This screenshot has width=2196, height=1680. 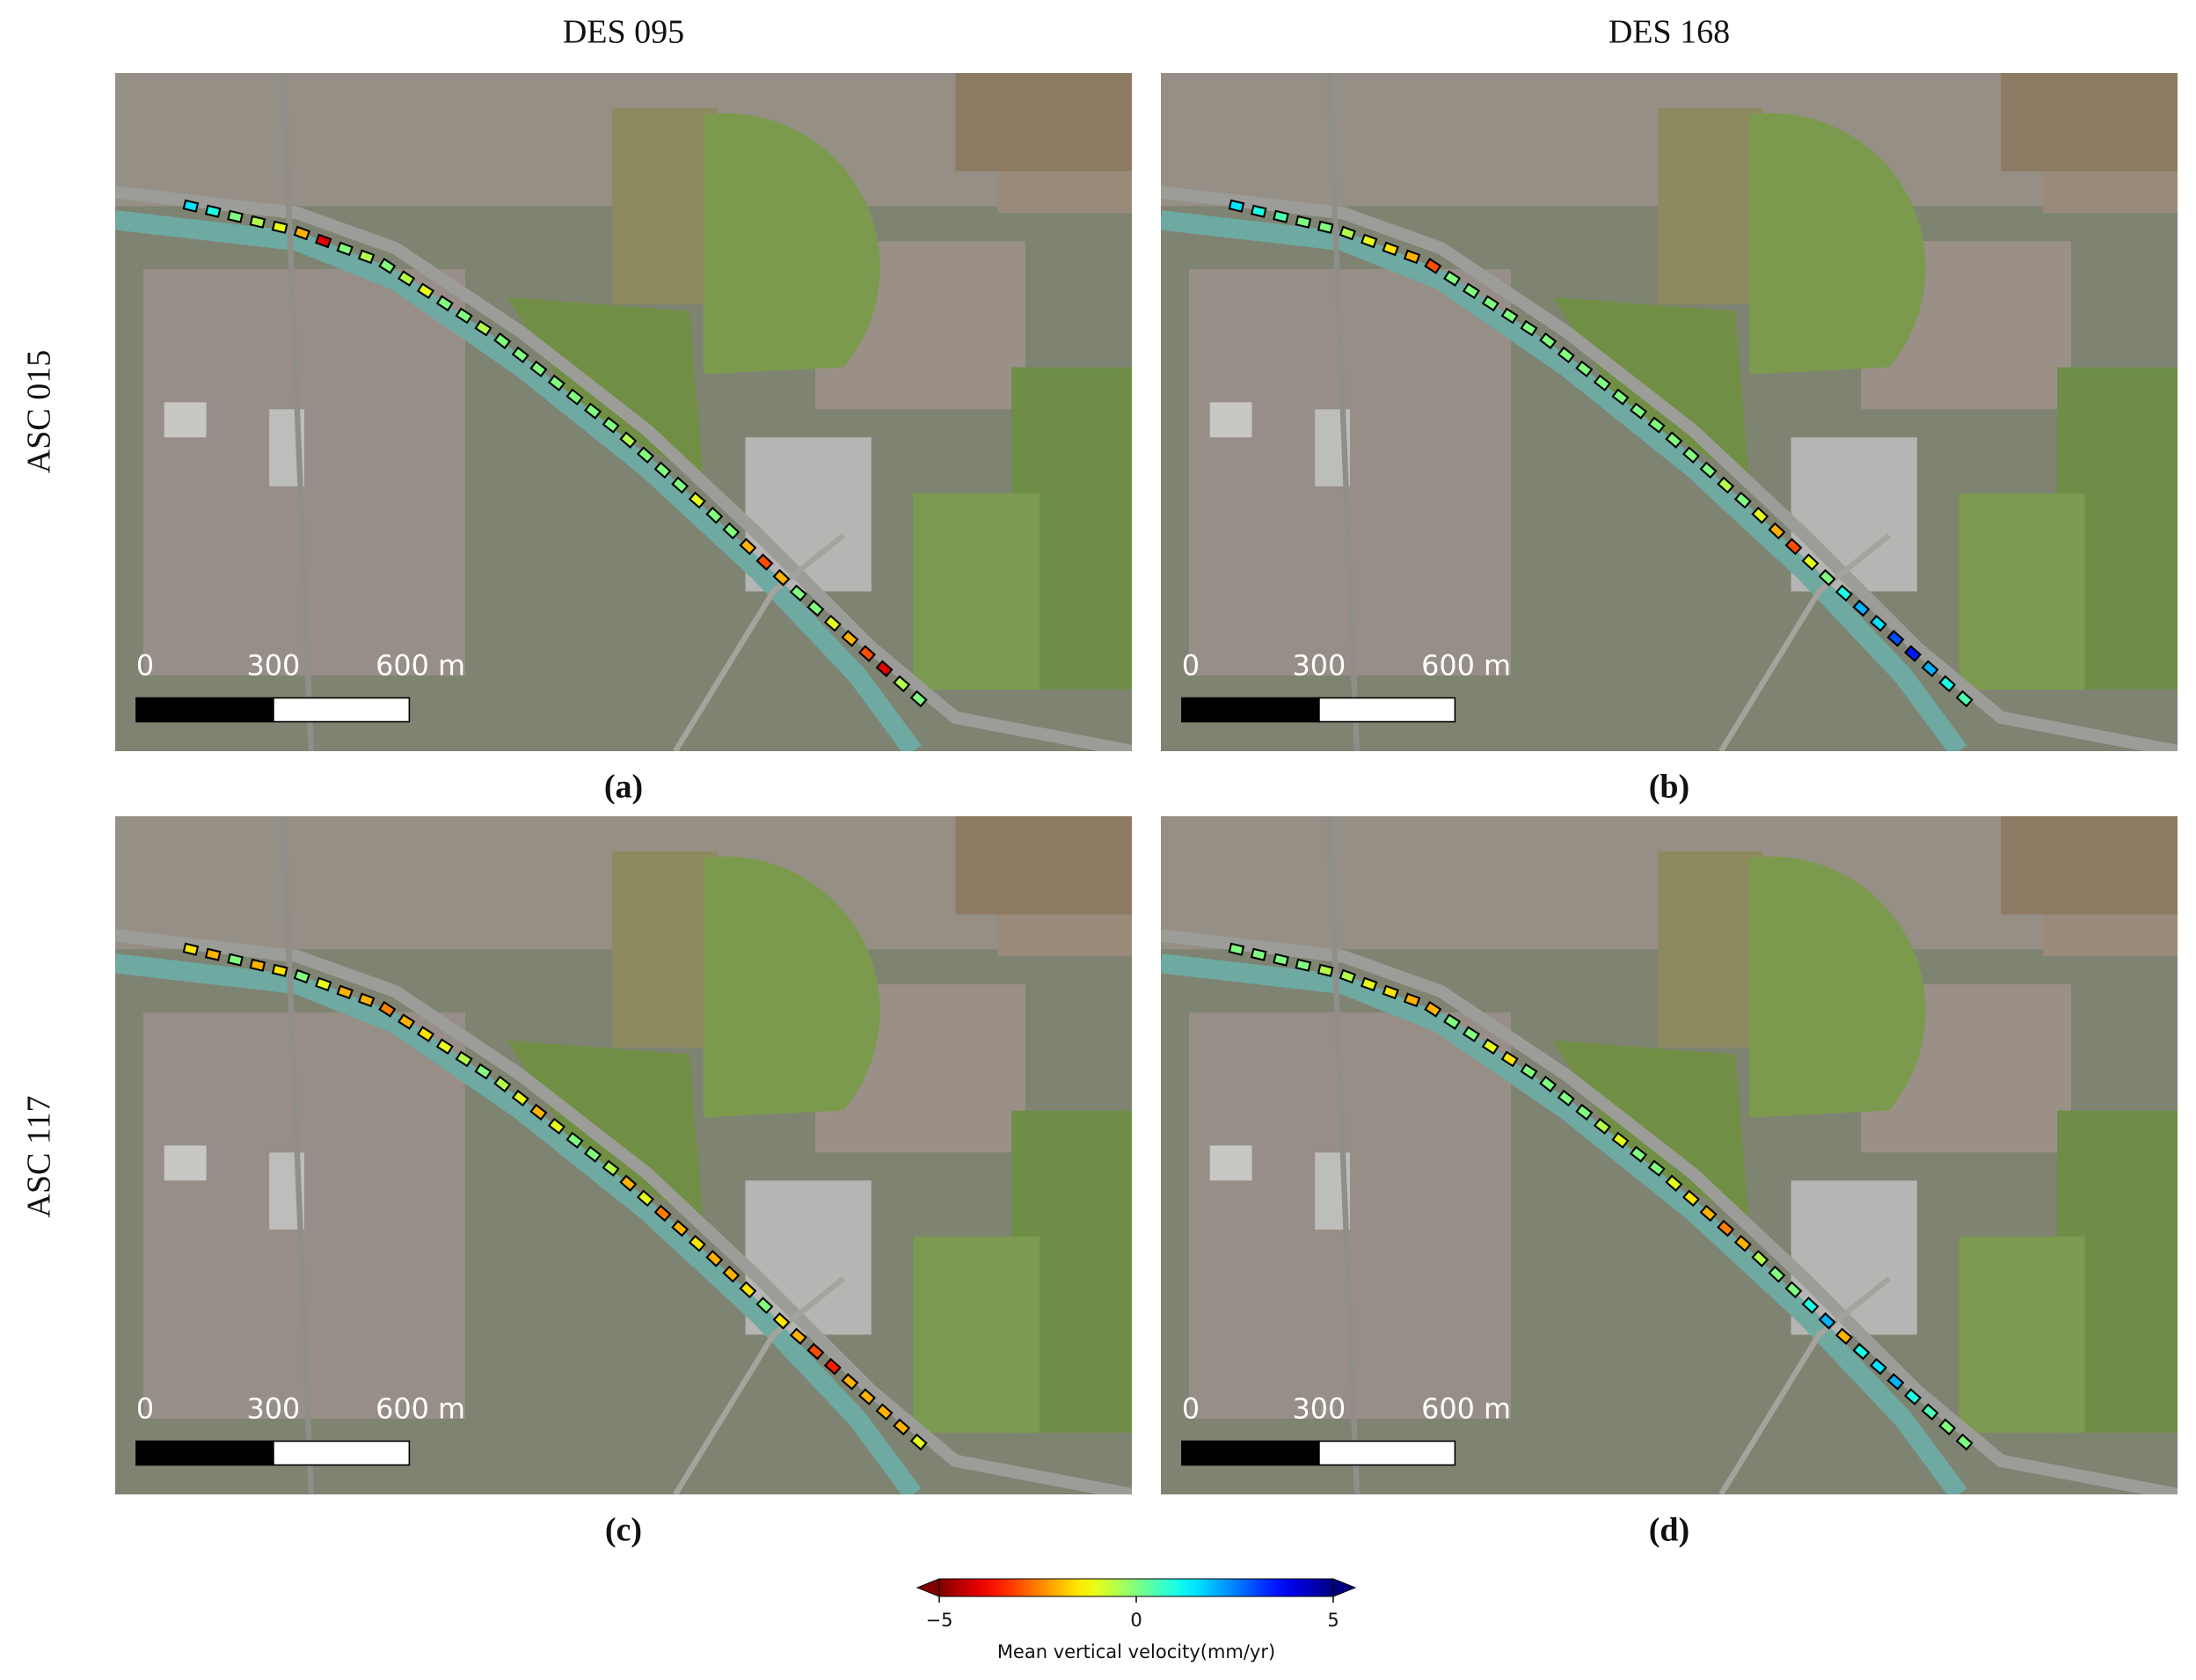 What do you see at coordinates (1136, 1587) in the screenshot?
I see `colorbar-gradient` at bounding box center [1136, 1587].